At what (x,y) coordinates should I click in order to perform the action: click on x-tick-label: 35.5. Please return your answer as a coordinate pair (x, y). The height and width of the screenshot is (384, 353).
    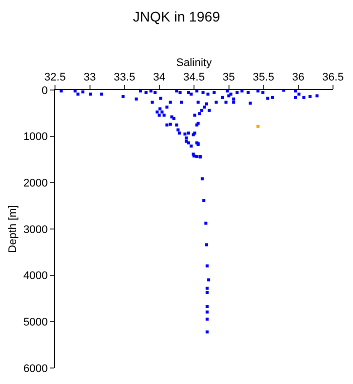
    Looking at the image, I should click on (263, 78).